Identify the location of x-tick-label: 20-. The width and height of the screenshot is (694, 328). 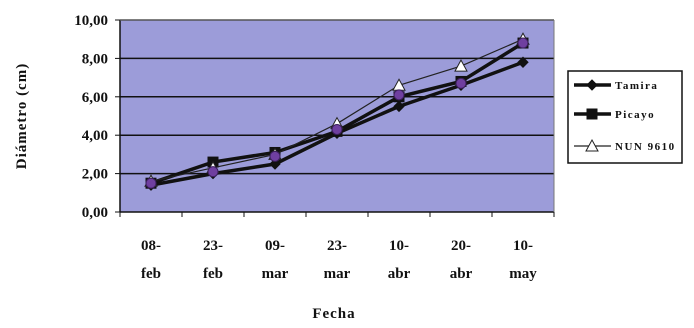
(461, 246).